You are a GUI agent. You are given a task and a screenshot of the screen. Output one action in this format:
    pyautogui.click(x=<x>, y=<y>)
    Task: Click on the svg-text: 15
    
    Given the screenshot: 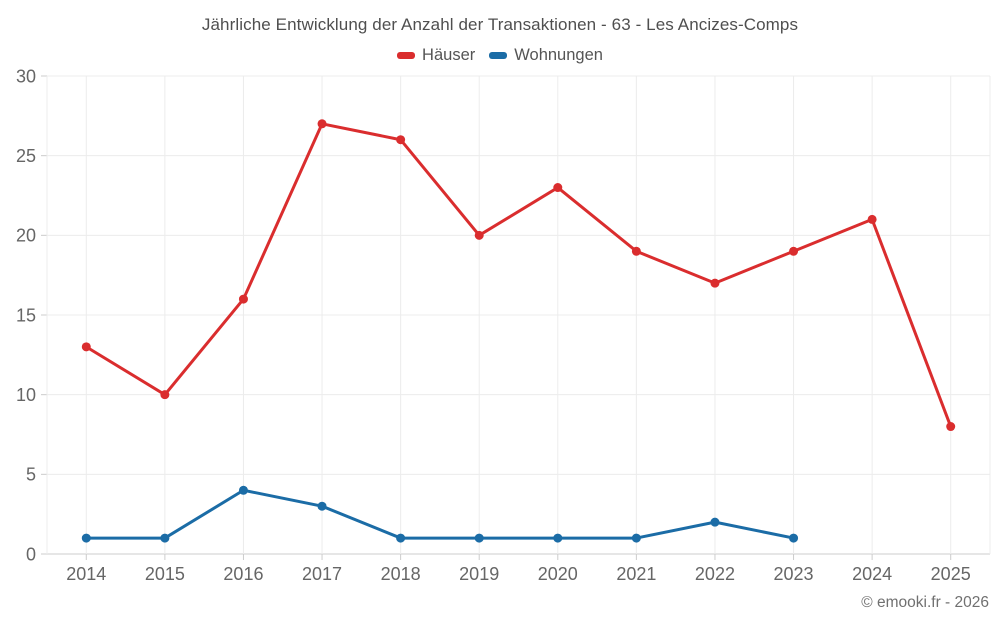 What is the action you would take?
    pyautogui.click(x=26, y=315)
    